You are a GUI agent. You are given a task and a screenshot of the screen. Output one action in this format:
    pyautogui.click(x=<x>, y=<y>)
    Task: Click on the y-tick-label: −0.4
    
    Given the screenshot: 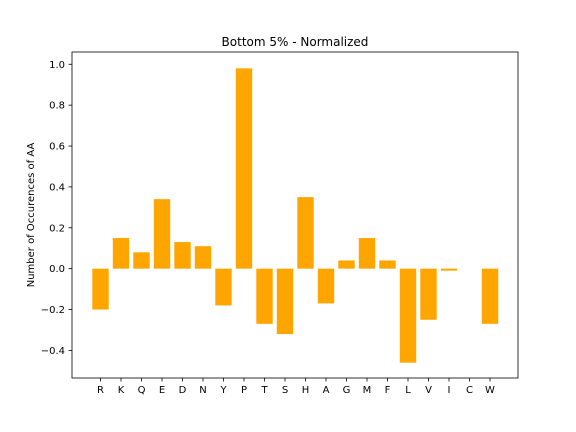 What is the action you would take?
    pyautogui.click(x=53, y=351)
    